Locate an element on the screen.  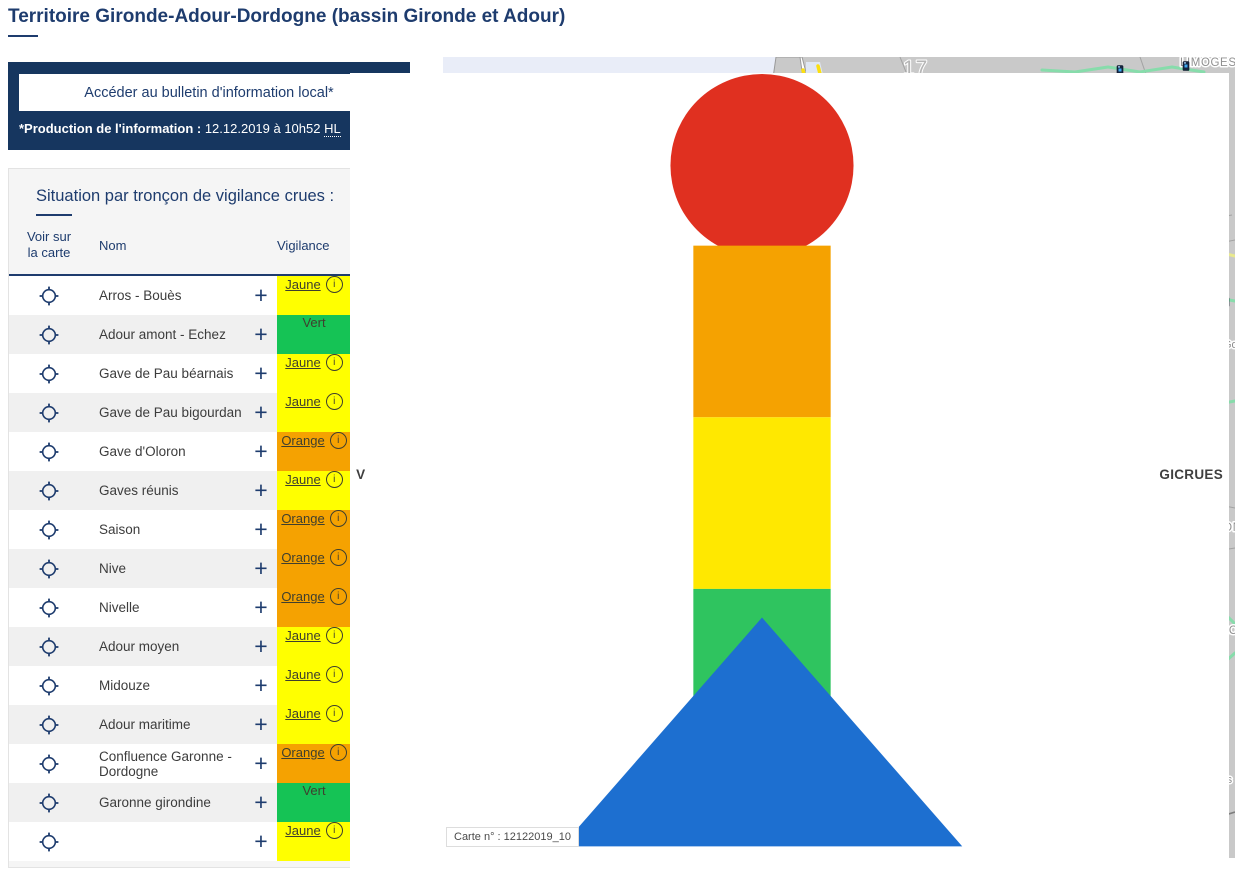
table-row: Saison + Orange i is located at coordinates (202, 529).